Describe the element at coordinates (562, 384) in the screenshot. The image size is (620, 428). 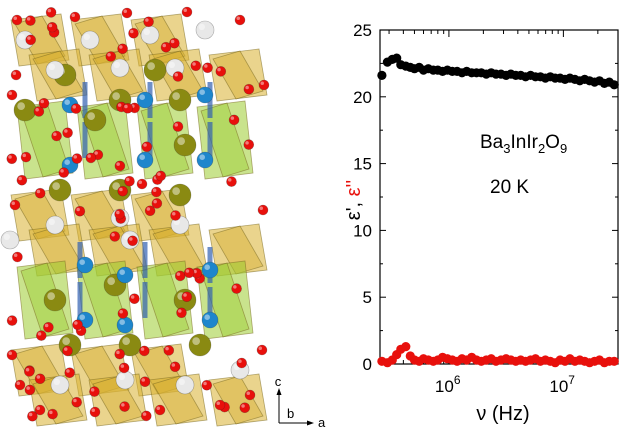
I see `x-tick-label: 10⁷` at that location.